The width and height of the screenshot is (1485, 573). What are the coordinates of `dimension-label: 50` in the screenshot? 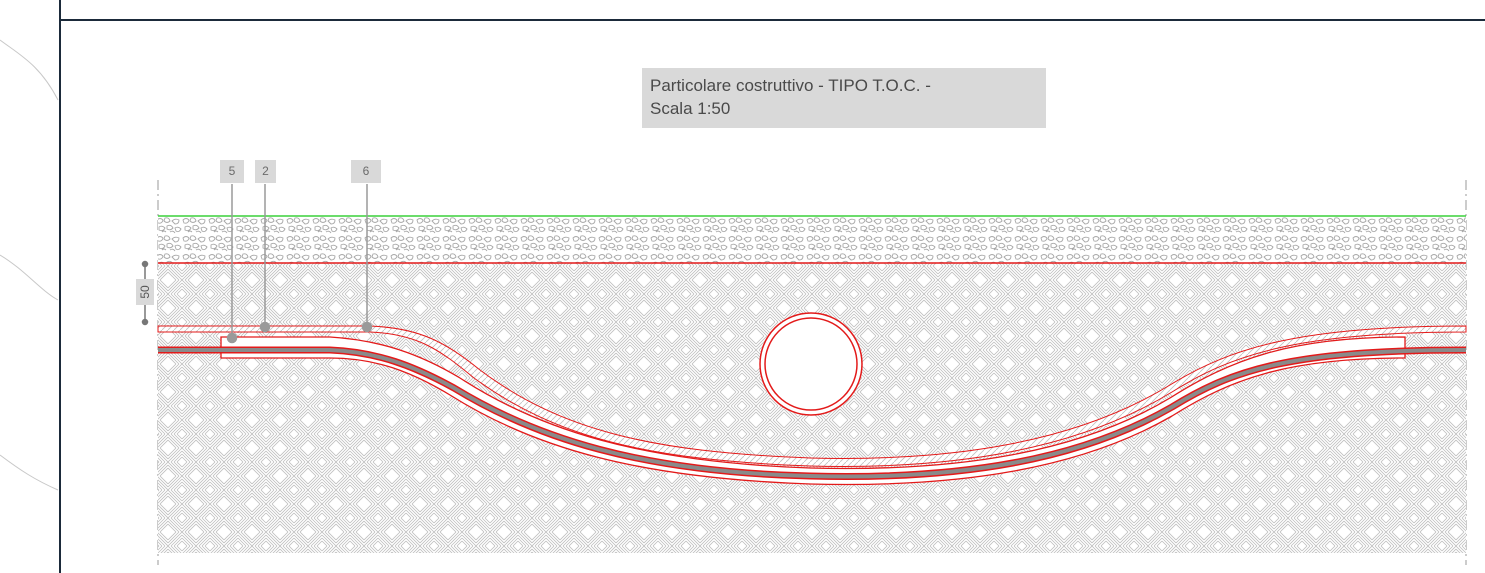 It's located at (145, 292).